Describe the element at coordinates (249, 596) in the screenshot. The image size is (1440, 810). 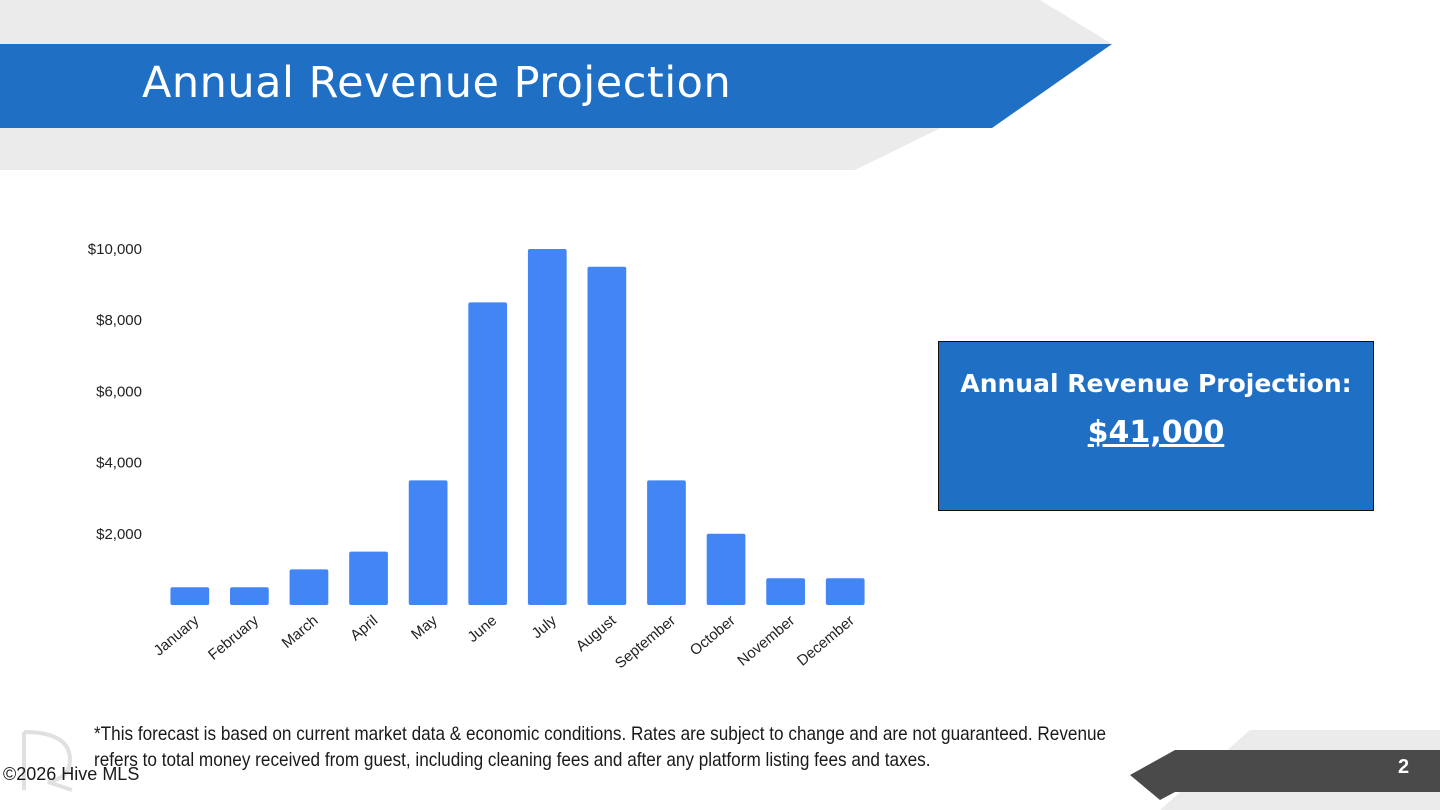
I see `bar-february` at that location.